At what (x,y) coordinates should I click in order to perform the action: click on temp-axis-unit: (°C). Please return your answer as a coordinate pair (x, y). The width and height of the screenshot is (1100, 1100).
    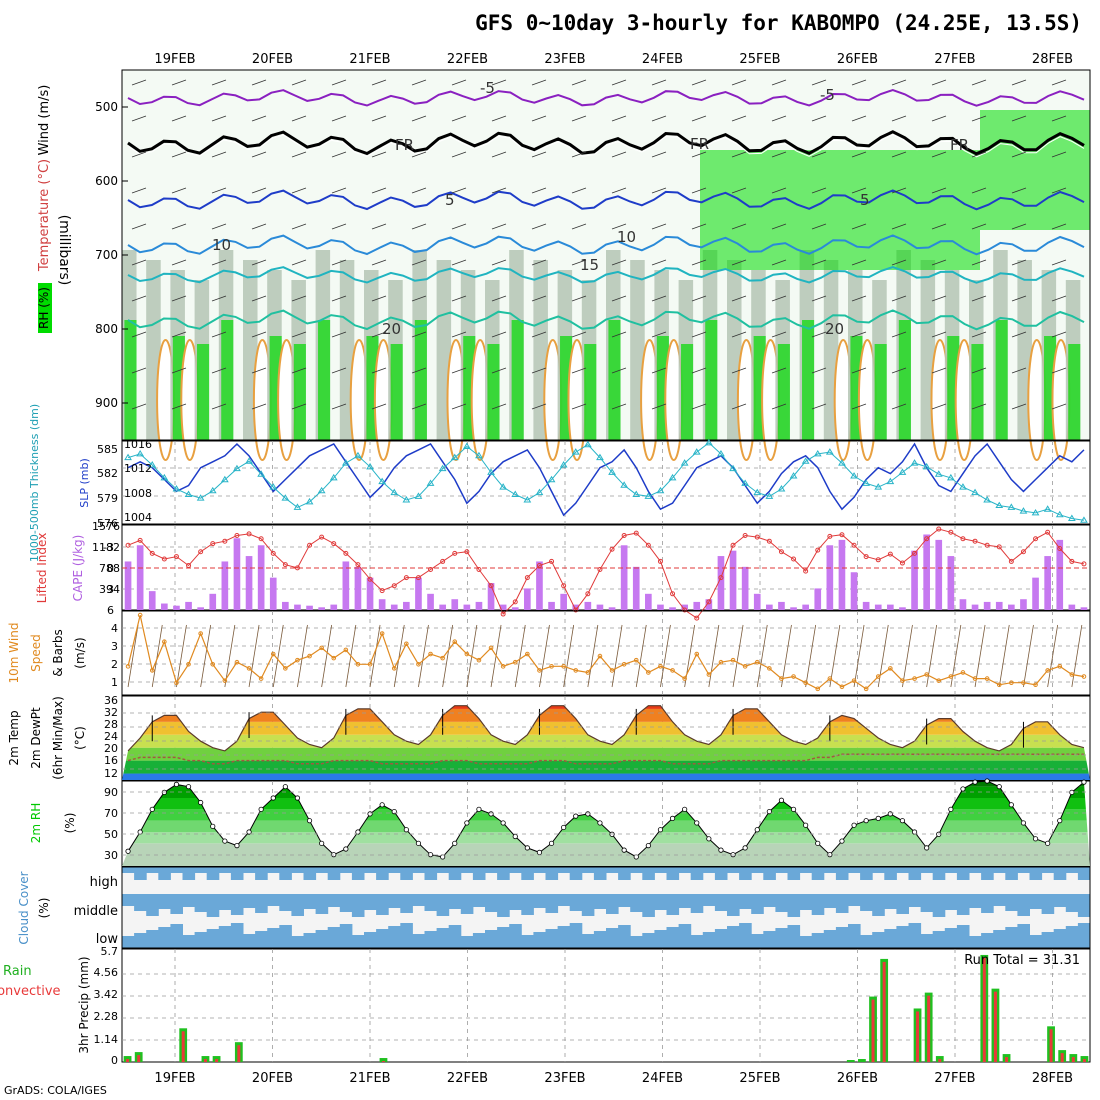
    Looking at the image, I should click on (80, 738).